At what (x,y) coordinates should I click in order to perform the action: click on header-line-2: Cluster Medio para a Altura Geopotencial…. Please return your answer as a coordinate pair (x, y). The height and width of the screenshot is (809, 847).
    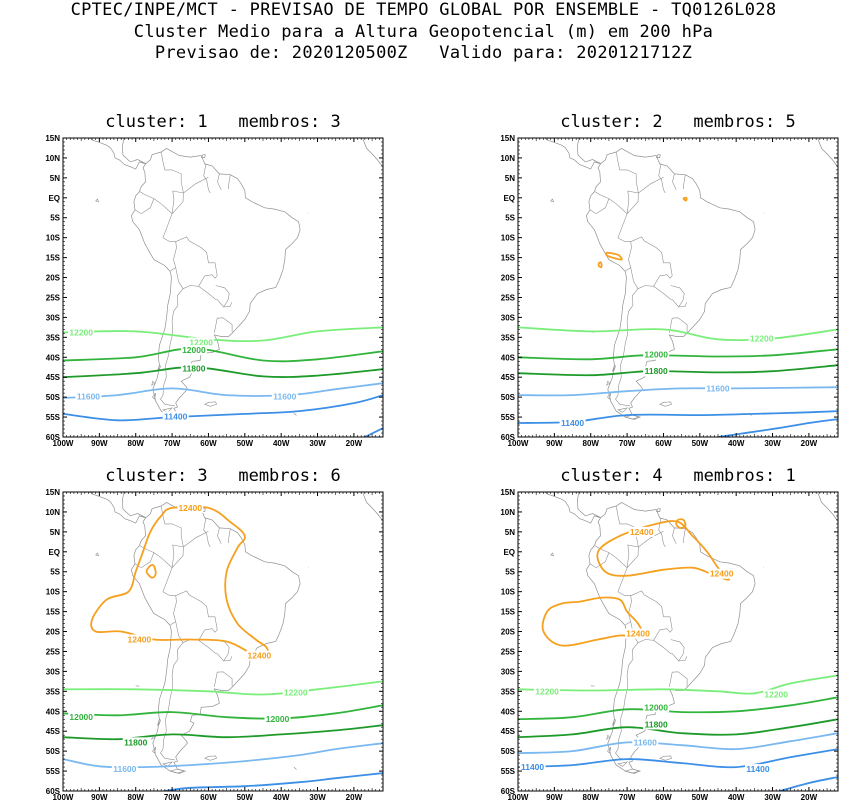
    Looking at the image, I should click on (423, 32).